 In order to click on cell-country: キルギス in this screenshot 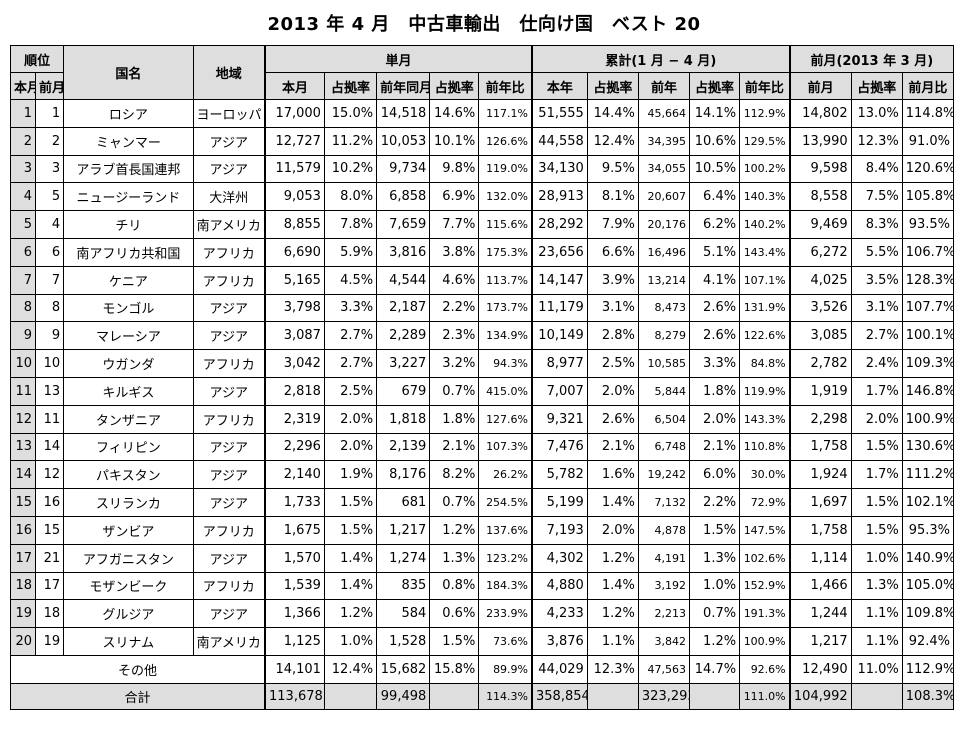, I will do `click(128, 391)`.